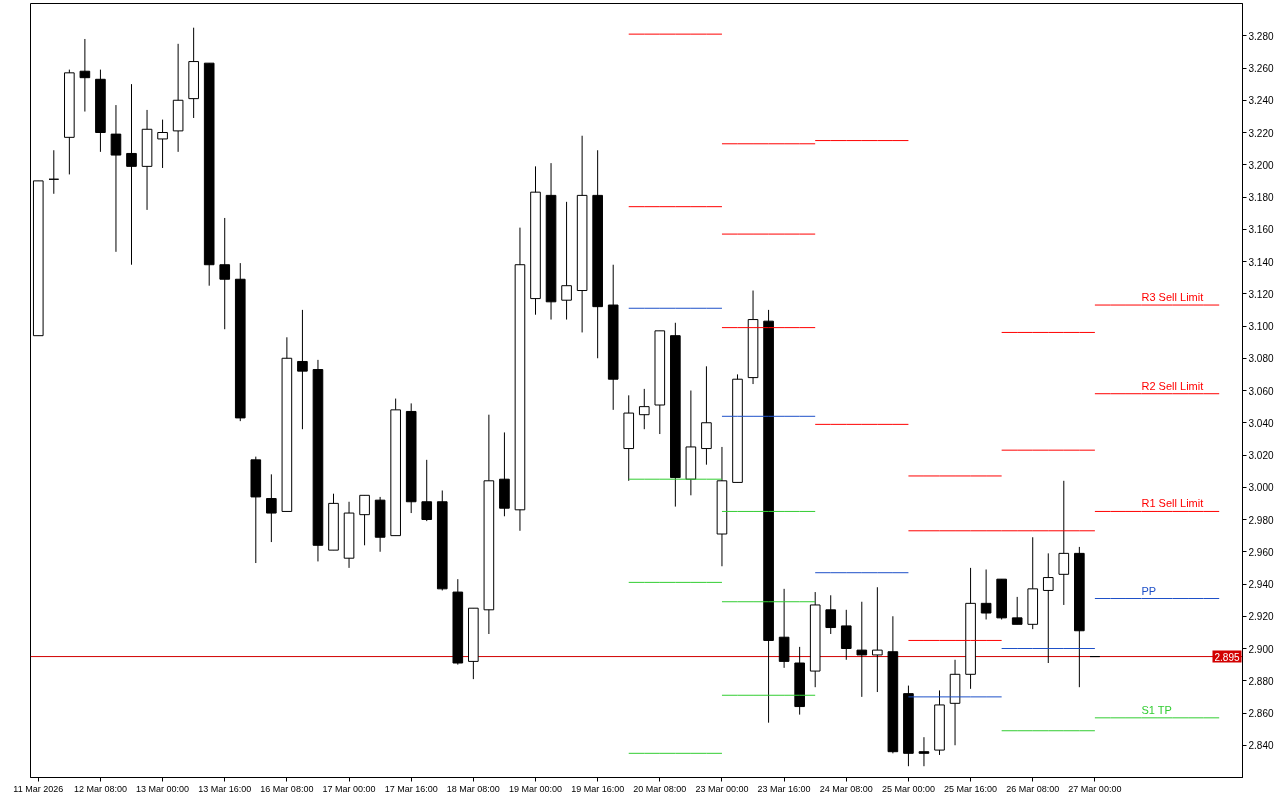 The width and height of the screenshot is (1280, 800). I want to click on x-tick-label: 27 Mar 00:00, so click(1095, 788).